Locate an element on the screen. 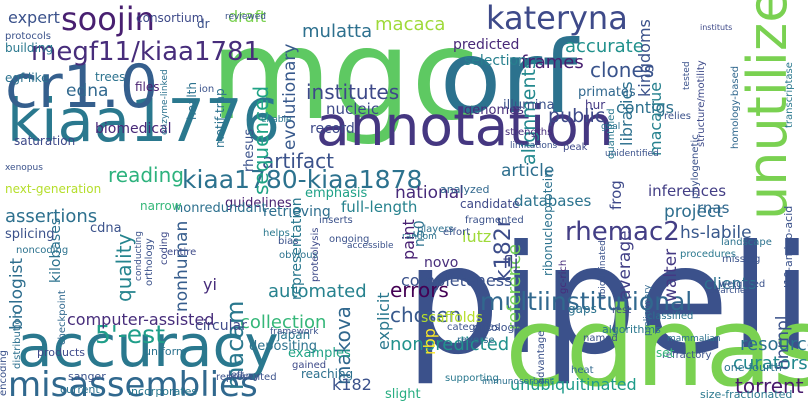 The image size is (808, 404). cloud-word: clones is located at coordinates (622, 70).